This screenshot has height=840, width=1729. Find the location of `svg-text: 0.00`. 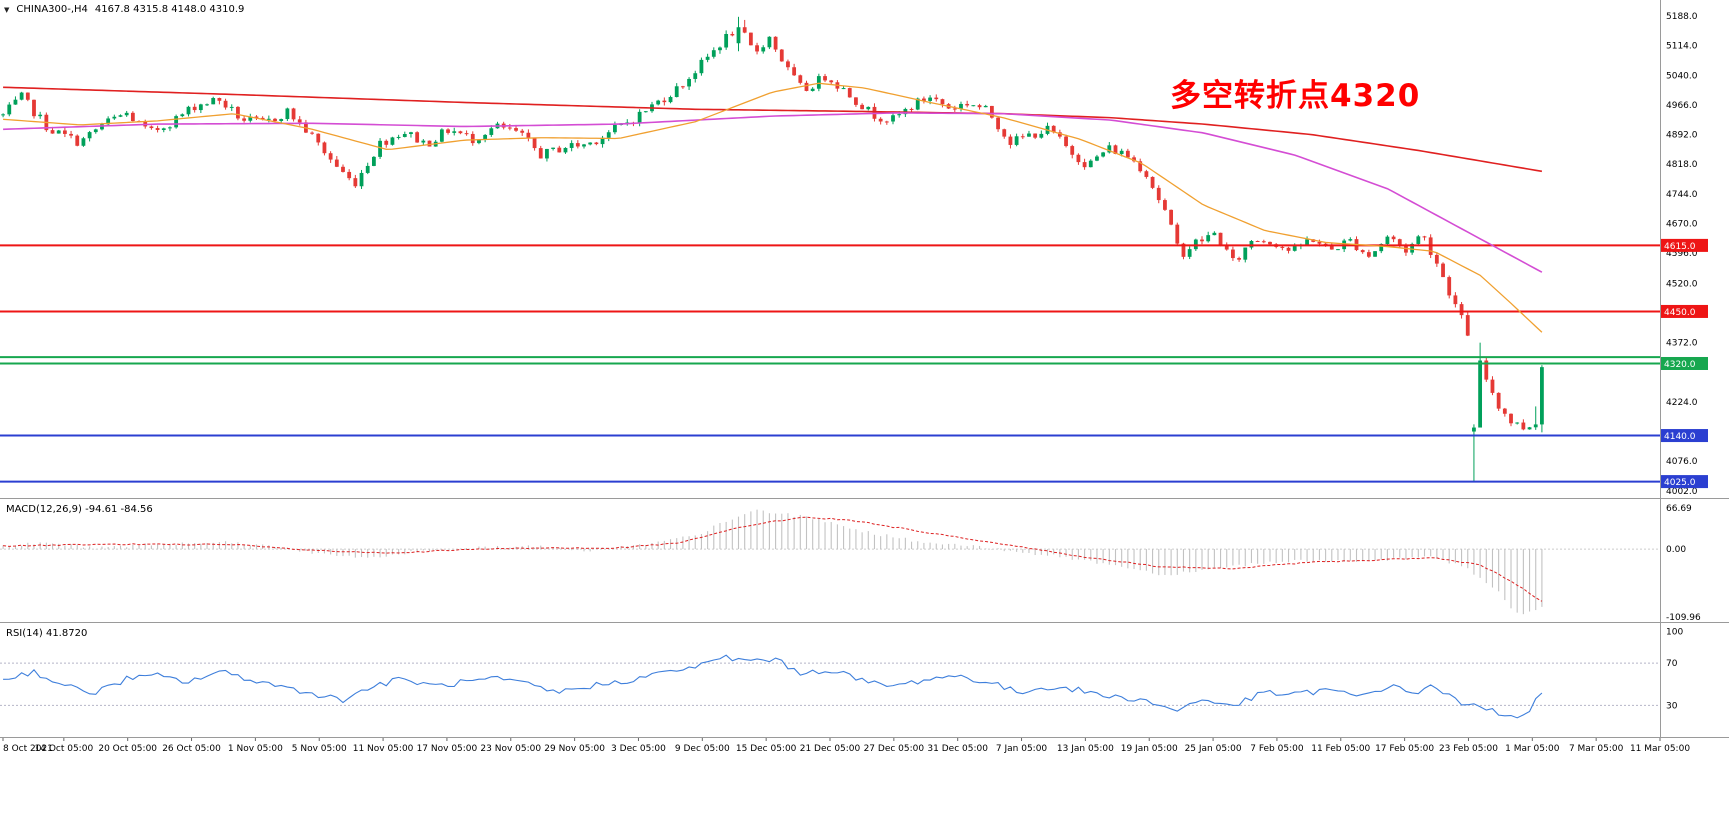

svg-text: 0.00 is located at coordinates (1676, 550).